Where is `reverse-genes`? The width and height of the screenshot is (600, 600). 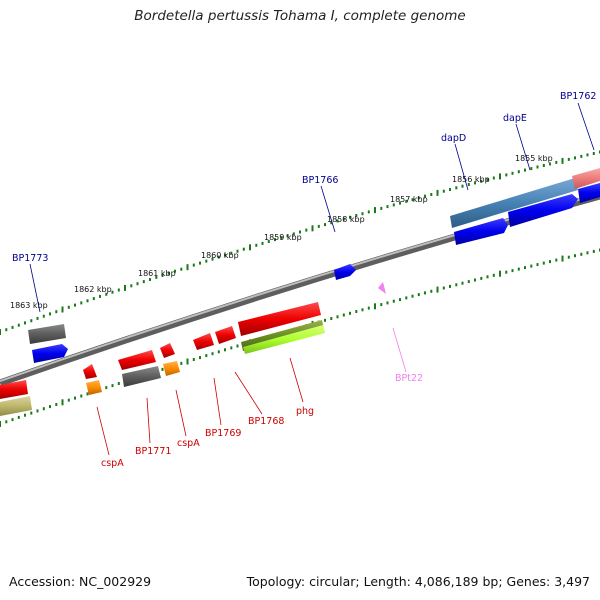
reverse-genes is located at coordinates (193, 349).